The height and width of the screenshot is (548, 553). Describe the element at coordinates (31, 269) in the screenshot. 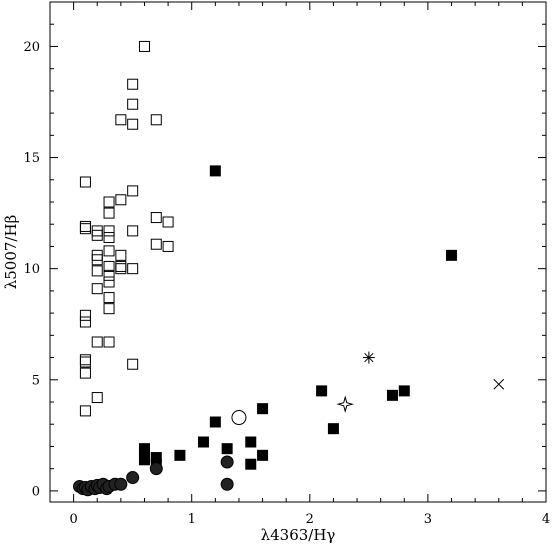

I see `y-tick-label: 10` at that location.